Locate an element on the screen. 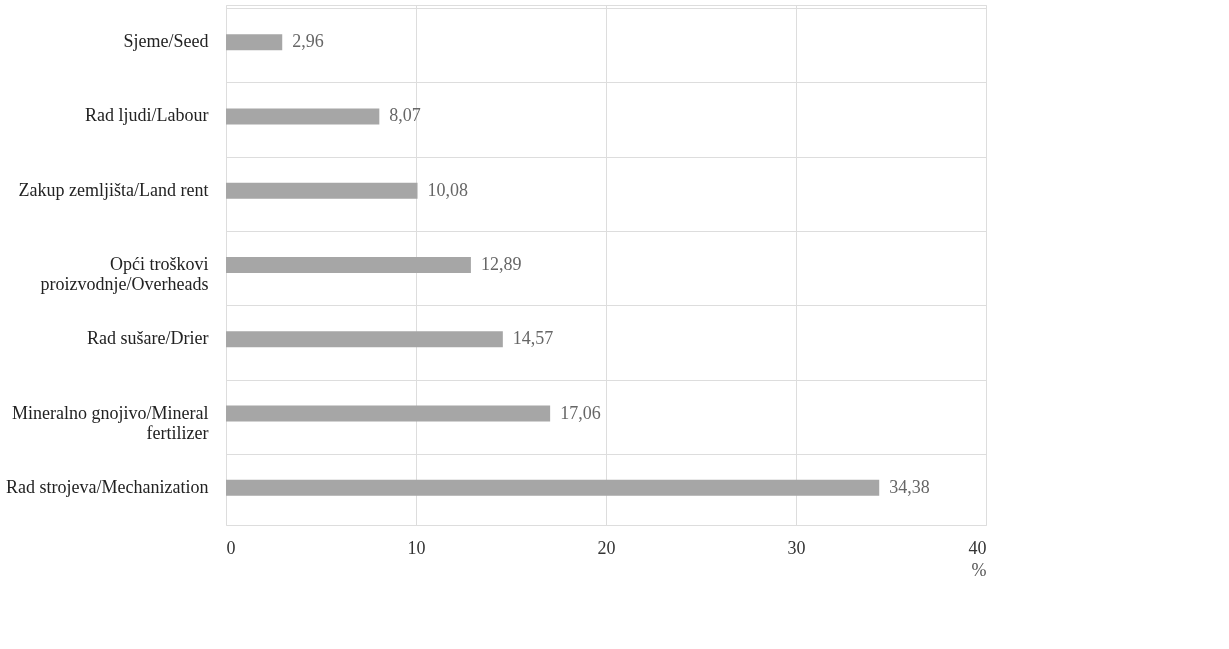 This screenshot has width=1229, height=649. x-tick-label: 30 is located at coordinates (796, 547).